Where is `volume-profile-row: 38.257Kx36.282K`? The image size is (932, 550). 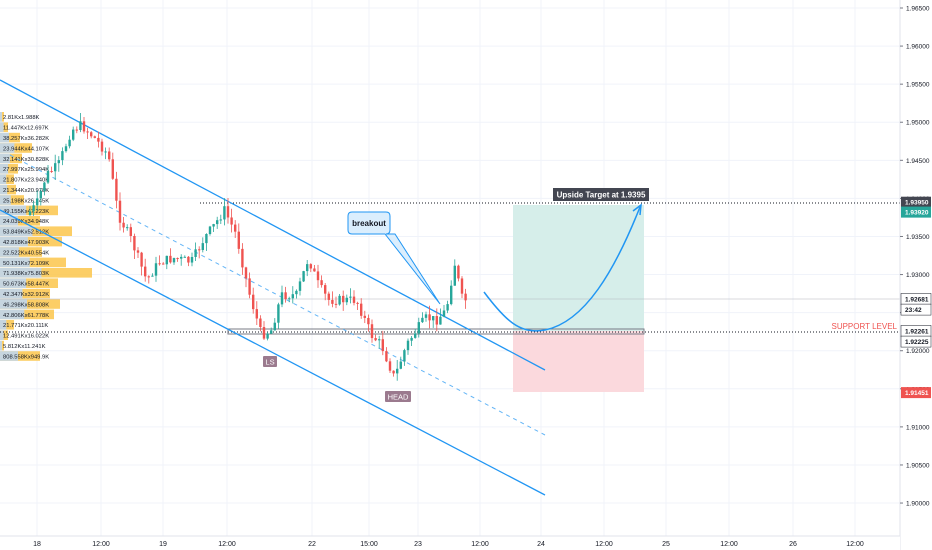 volume-profile-row: 38.257Kx36.282K is located at coordinates (24, 137).